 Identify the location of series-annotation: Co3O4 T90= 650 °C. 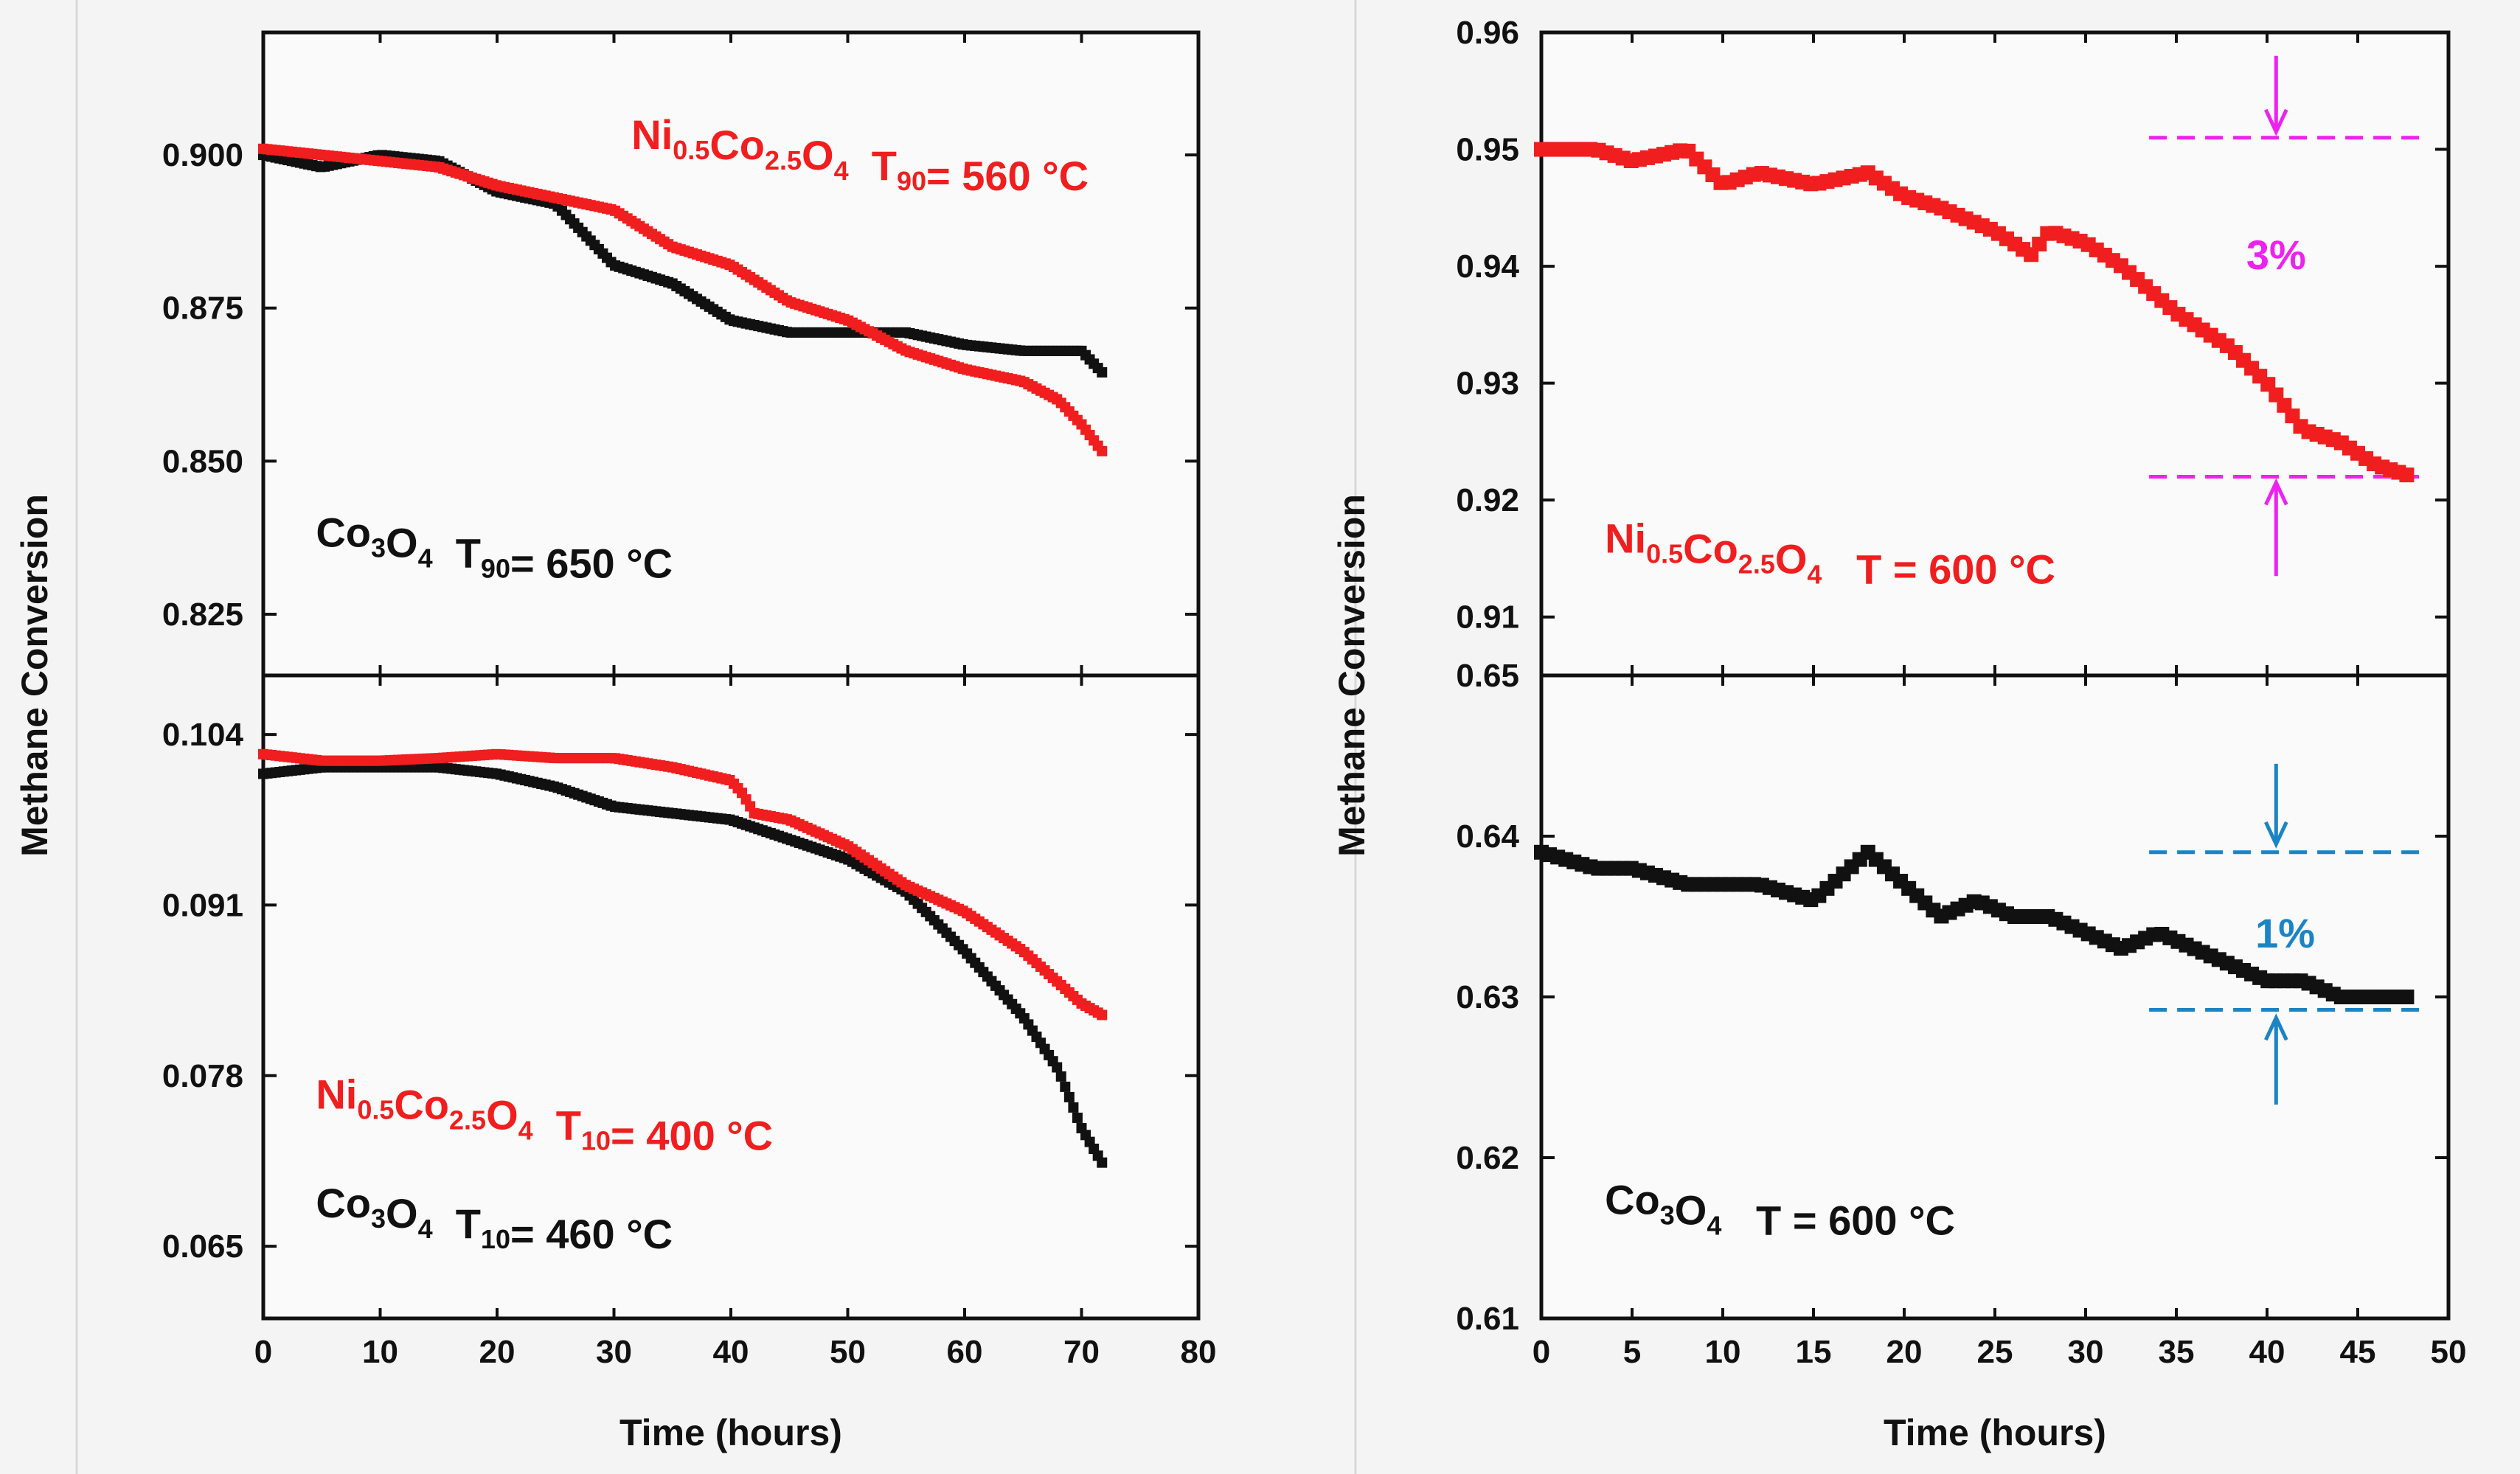
(495, 548).